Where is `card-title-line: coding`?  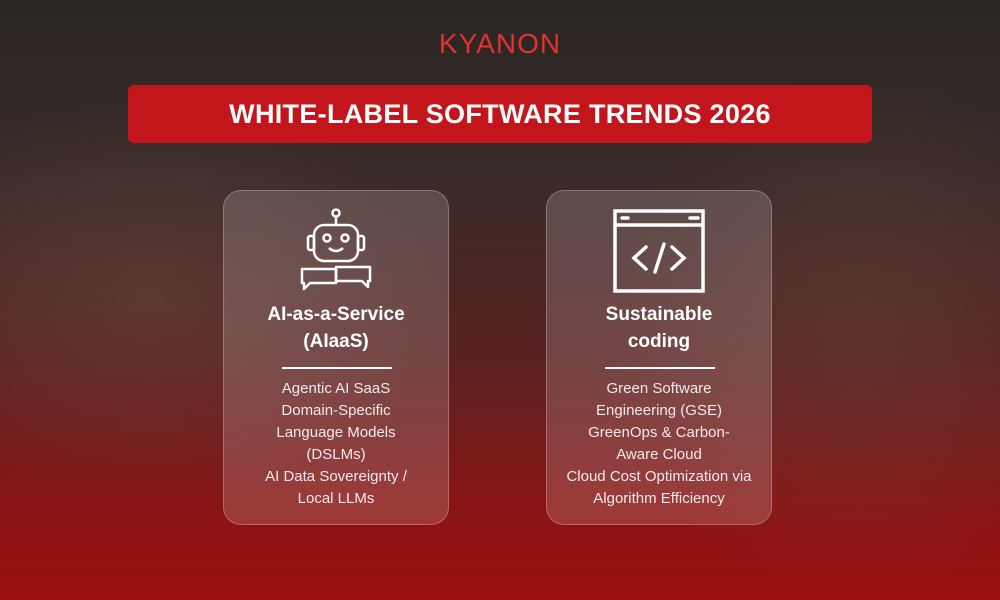
card-title-line: coding is located at coordinates (659, 341).